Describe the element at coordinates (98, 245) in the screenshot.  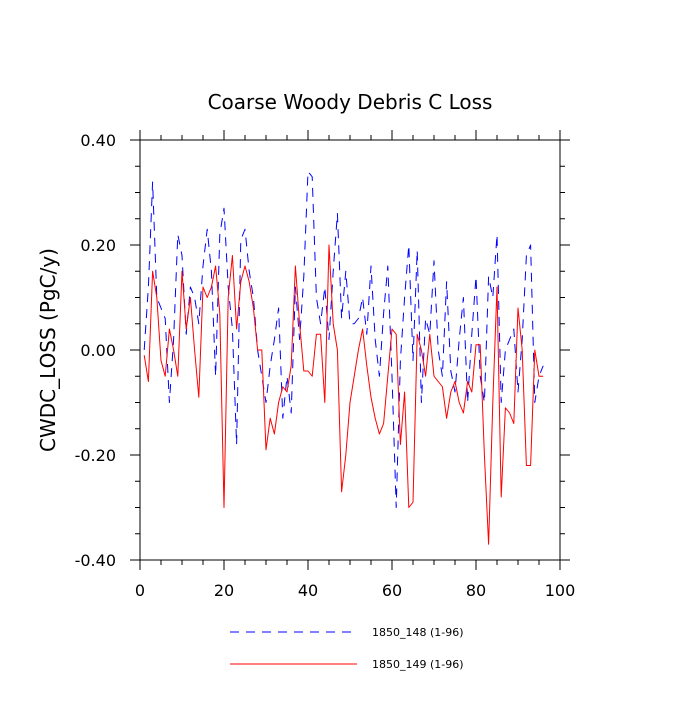
I see `y-tick-label: 0.20` at that location.